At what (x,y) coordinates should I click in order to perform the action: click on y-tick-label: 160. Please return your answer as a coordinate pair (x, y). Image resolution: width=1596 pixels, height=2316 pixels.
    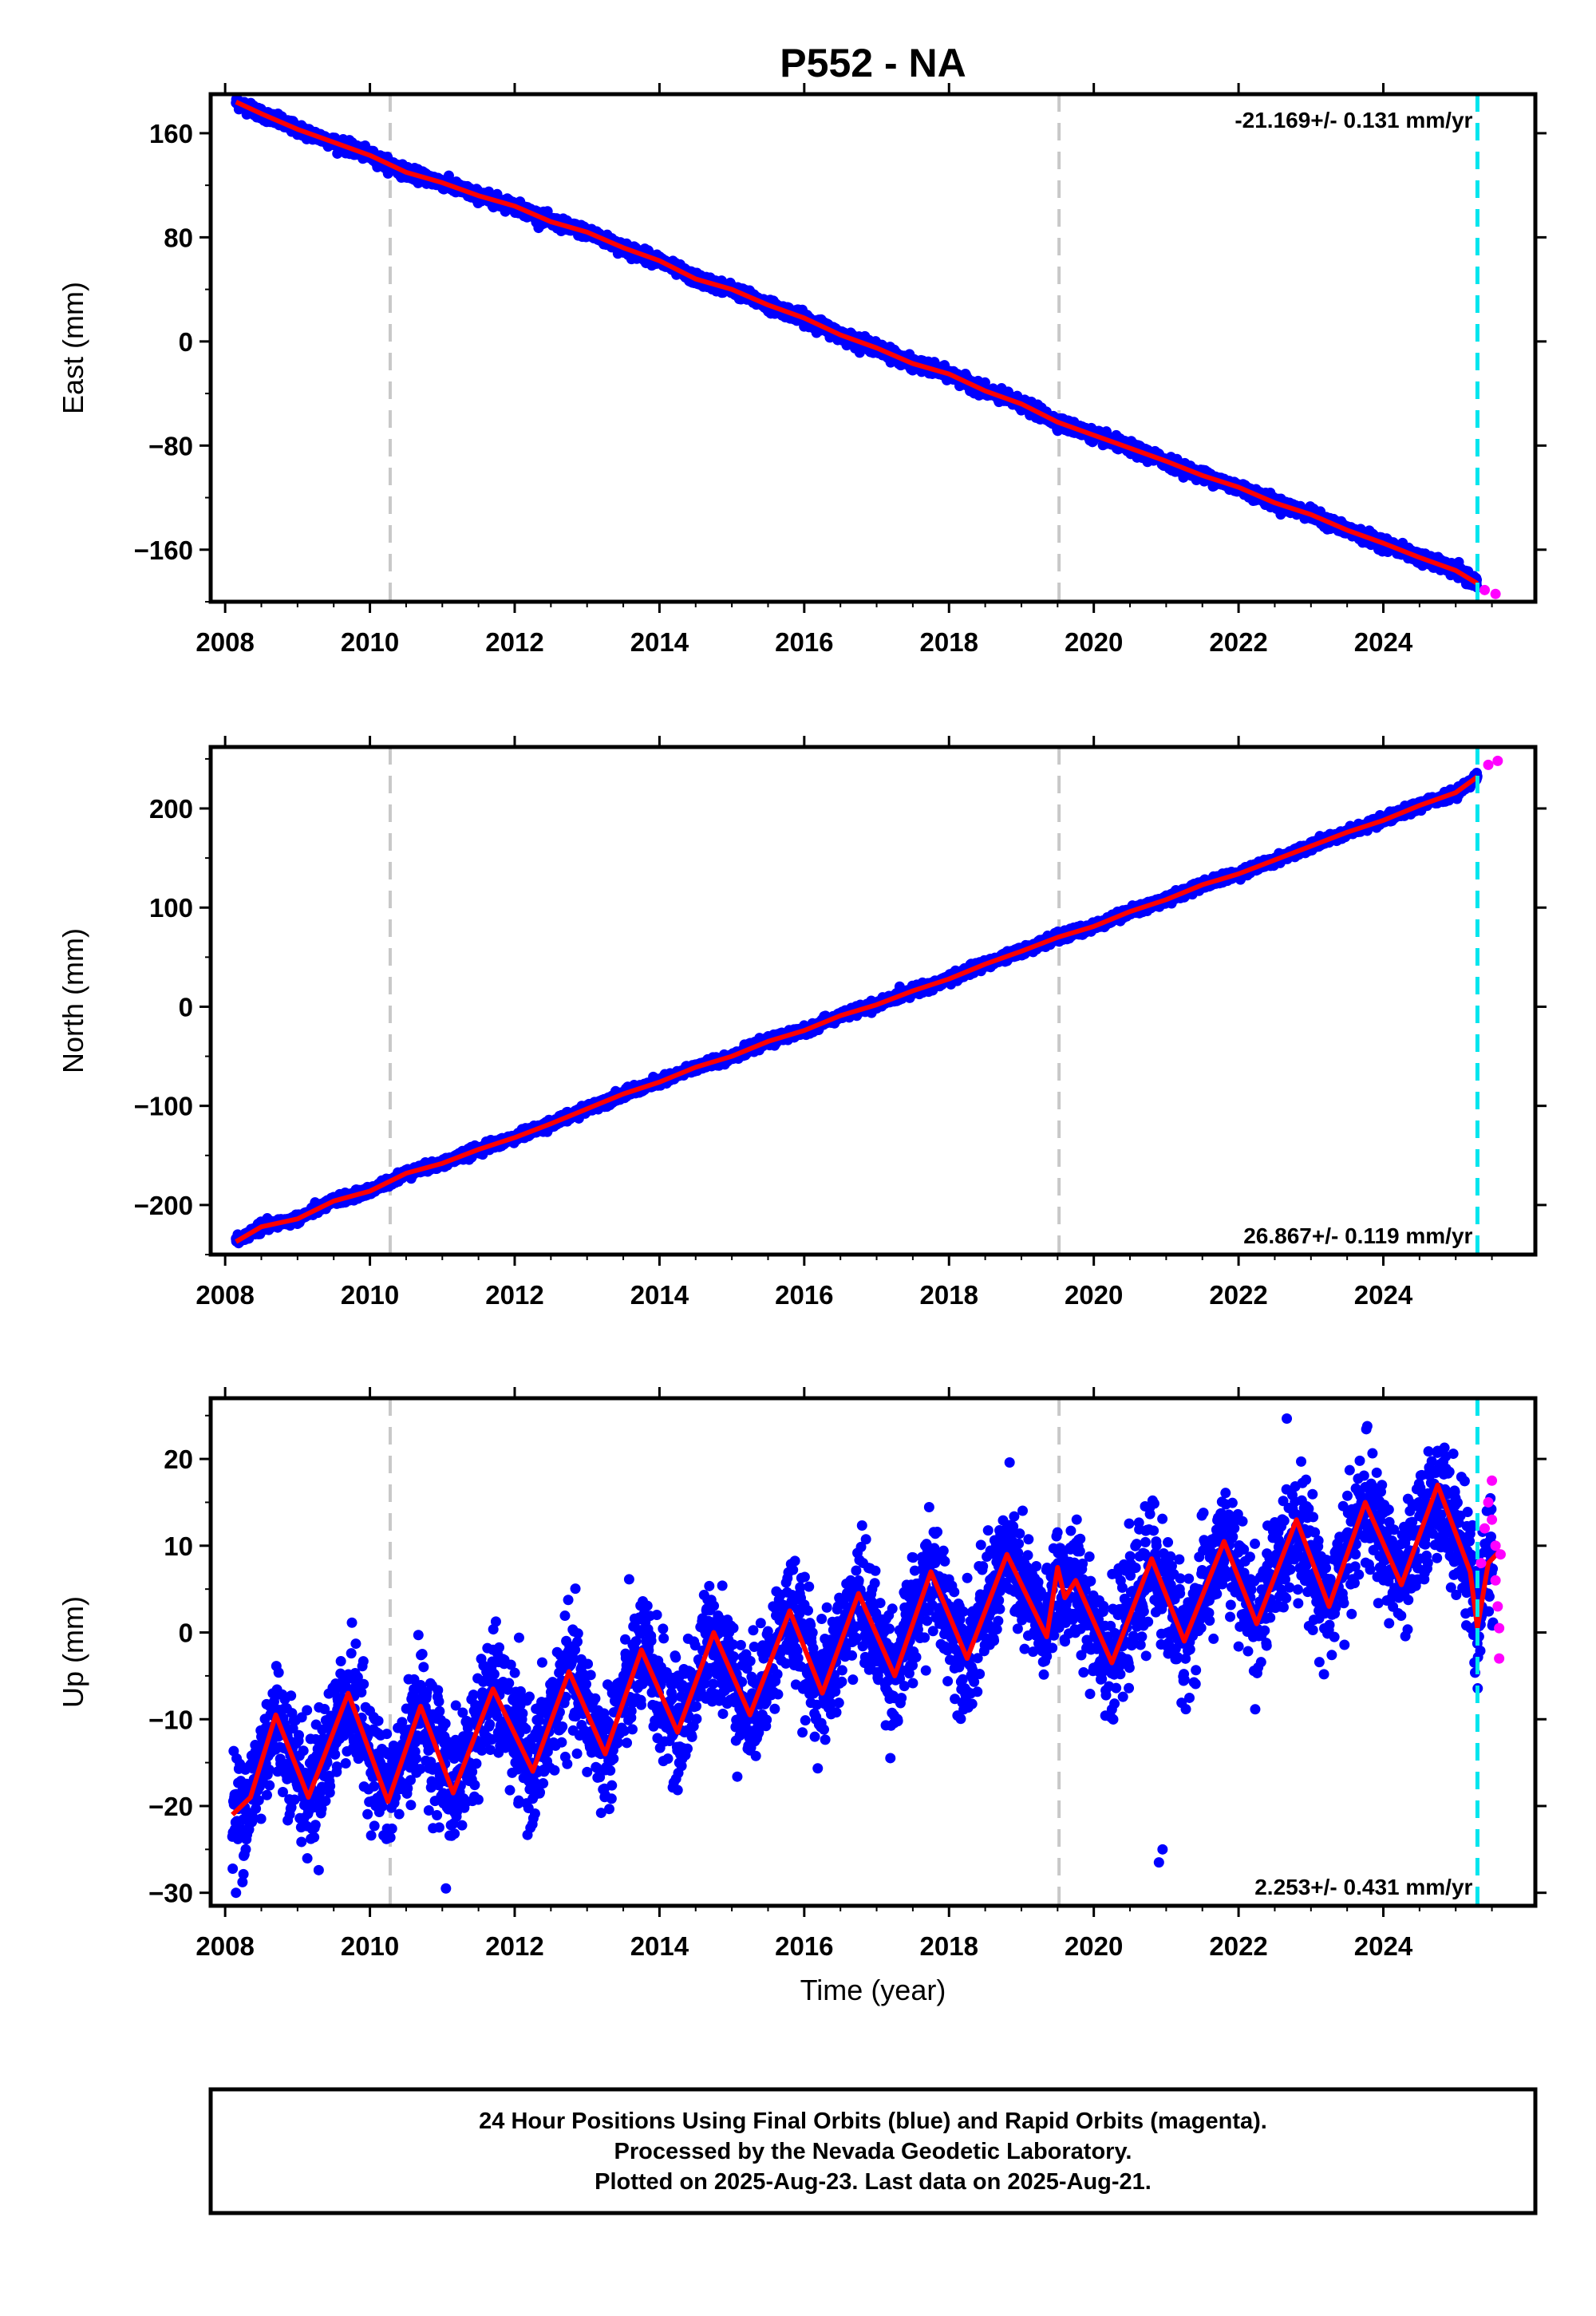
    Looking at the image, I should click on (171, 133).